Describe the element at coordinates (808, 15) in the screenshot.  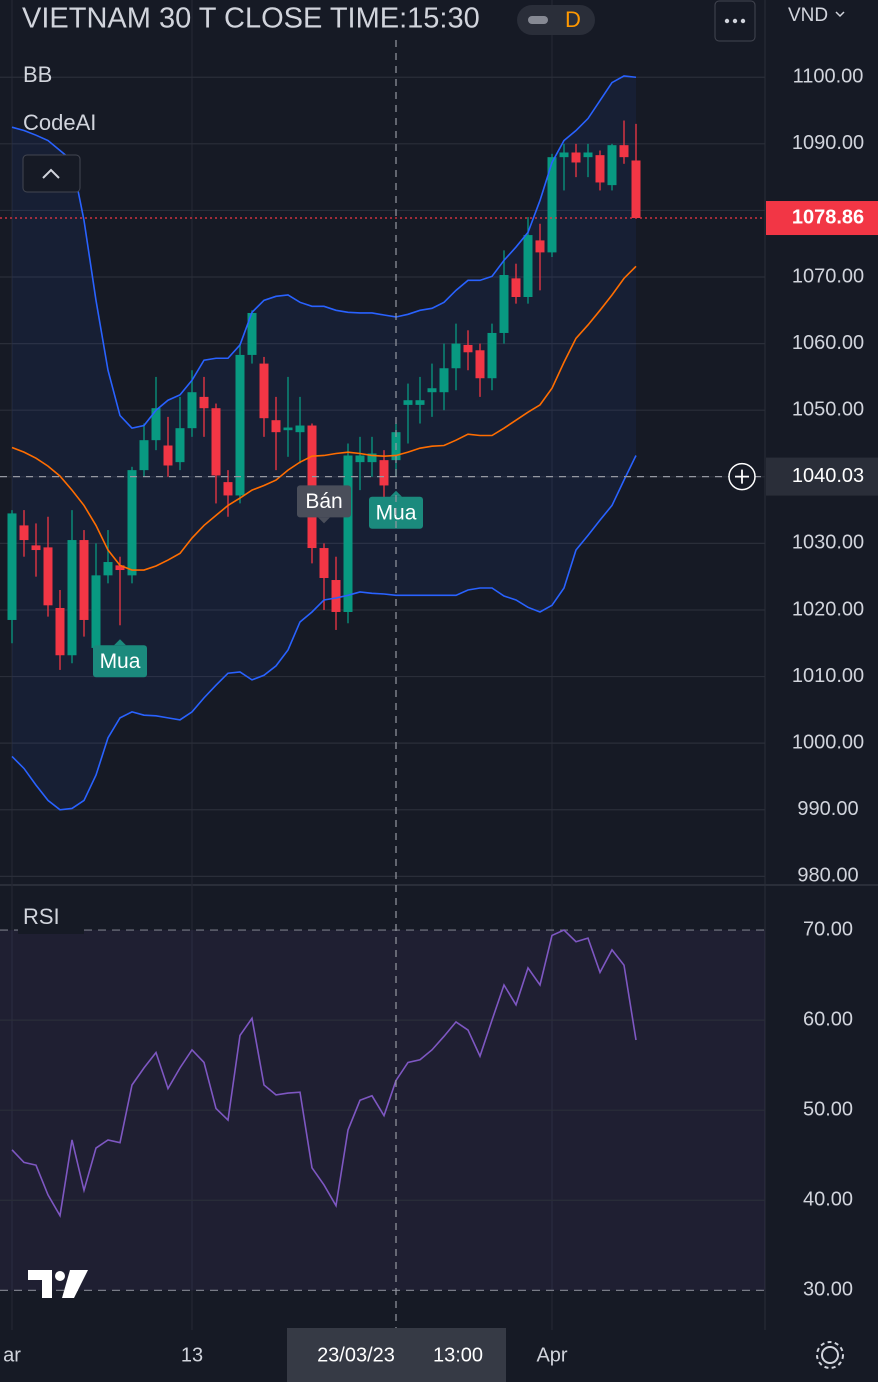
I see `currency: VND` at that location.